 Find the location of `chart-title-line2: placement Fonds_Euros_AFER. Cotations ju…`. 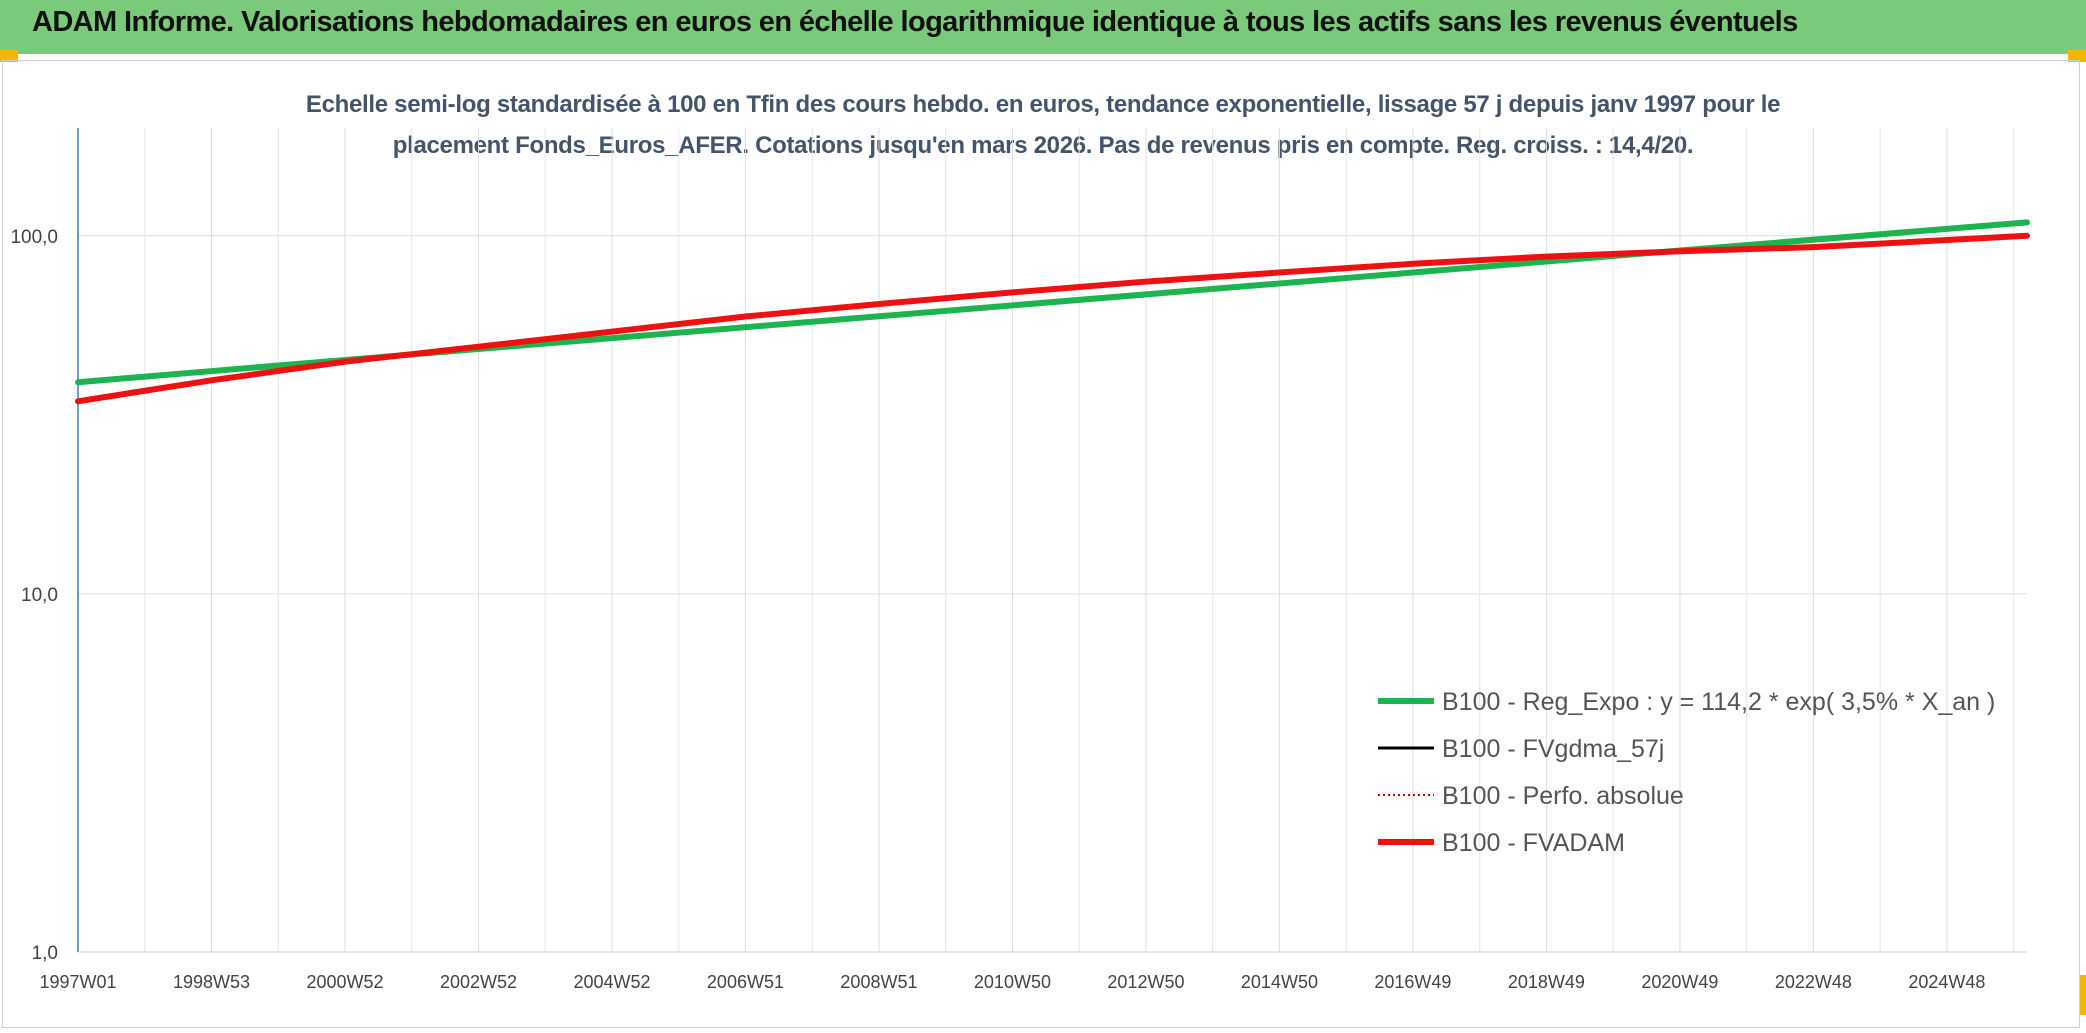

chart-title-line2: placement Fonds_Euros_AFER. Cotations ju… is located at coordinates (1043, 145).